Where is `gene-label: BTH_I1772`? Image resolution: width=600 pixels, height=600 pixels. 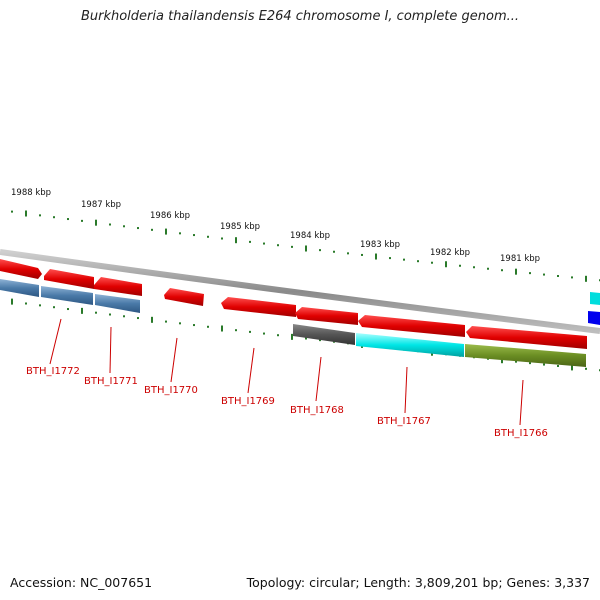 gene-label: BTH_I1772 is located at coordinates (53, 371).